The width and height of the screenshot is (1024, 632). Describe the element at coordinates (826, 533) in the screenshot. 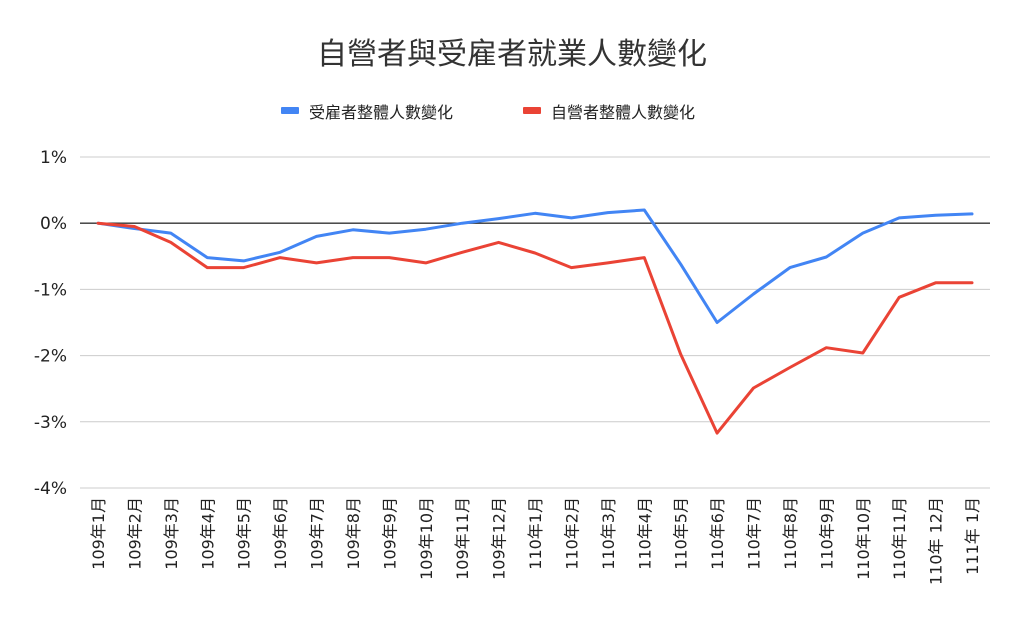

I see `x-tick-label: 110年9月` at that location.